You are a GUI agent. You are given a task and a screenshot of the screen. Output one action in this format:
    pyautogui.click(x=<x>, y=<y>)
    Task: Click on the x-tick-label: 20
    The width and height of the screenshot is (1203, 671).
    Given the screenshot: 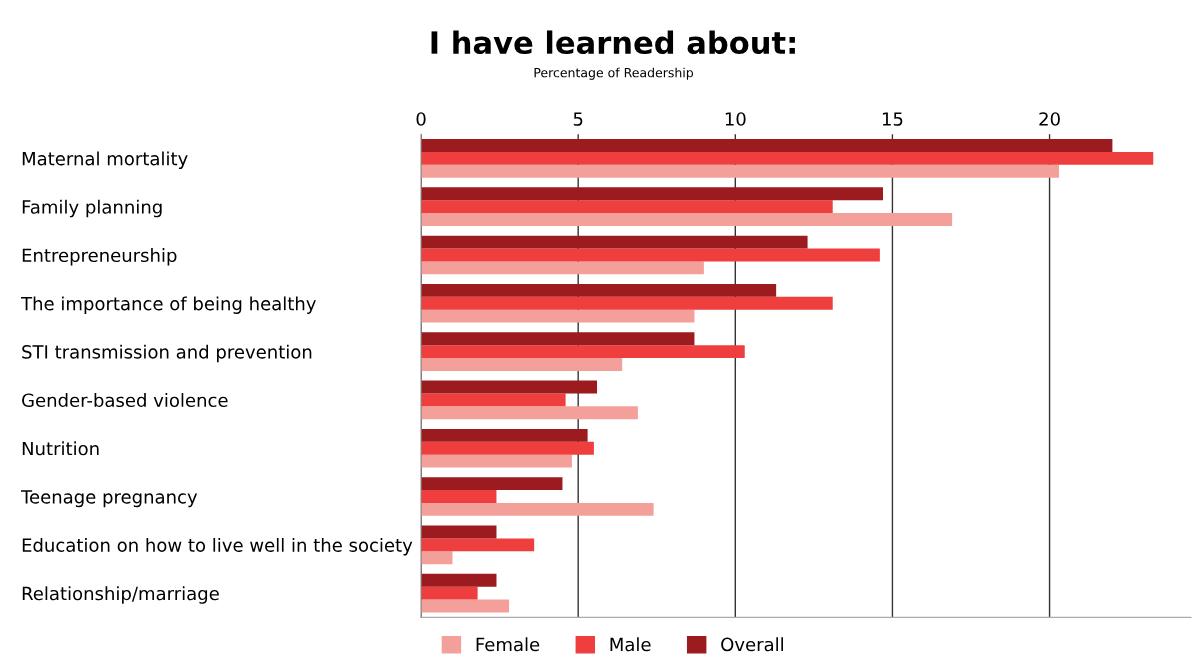 What is the action you would take?
    pyautogui.click(x=1049, y=119)
    